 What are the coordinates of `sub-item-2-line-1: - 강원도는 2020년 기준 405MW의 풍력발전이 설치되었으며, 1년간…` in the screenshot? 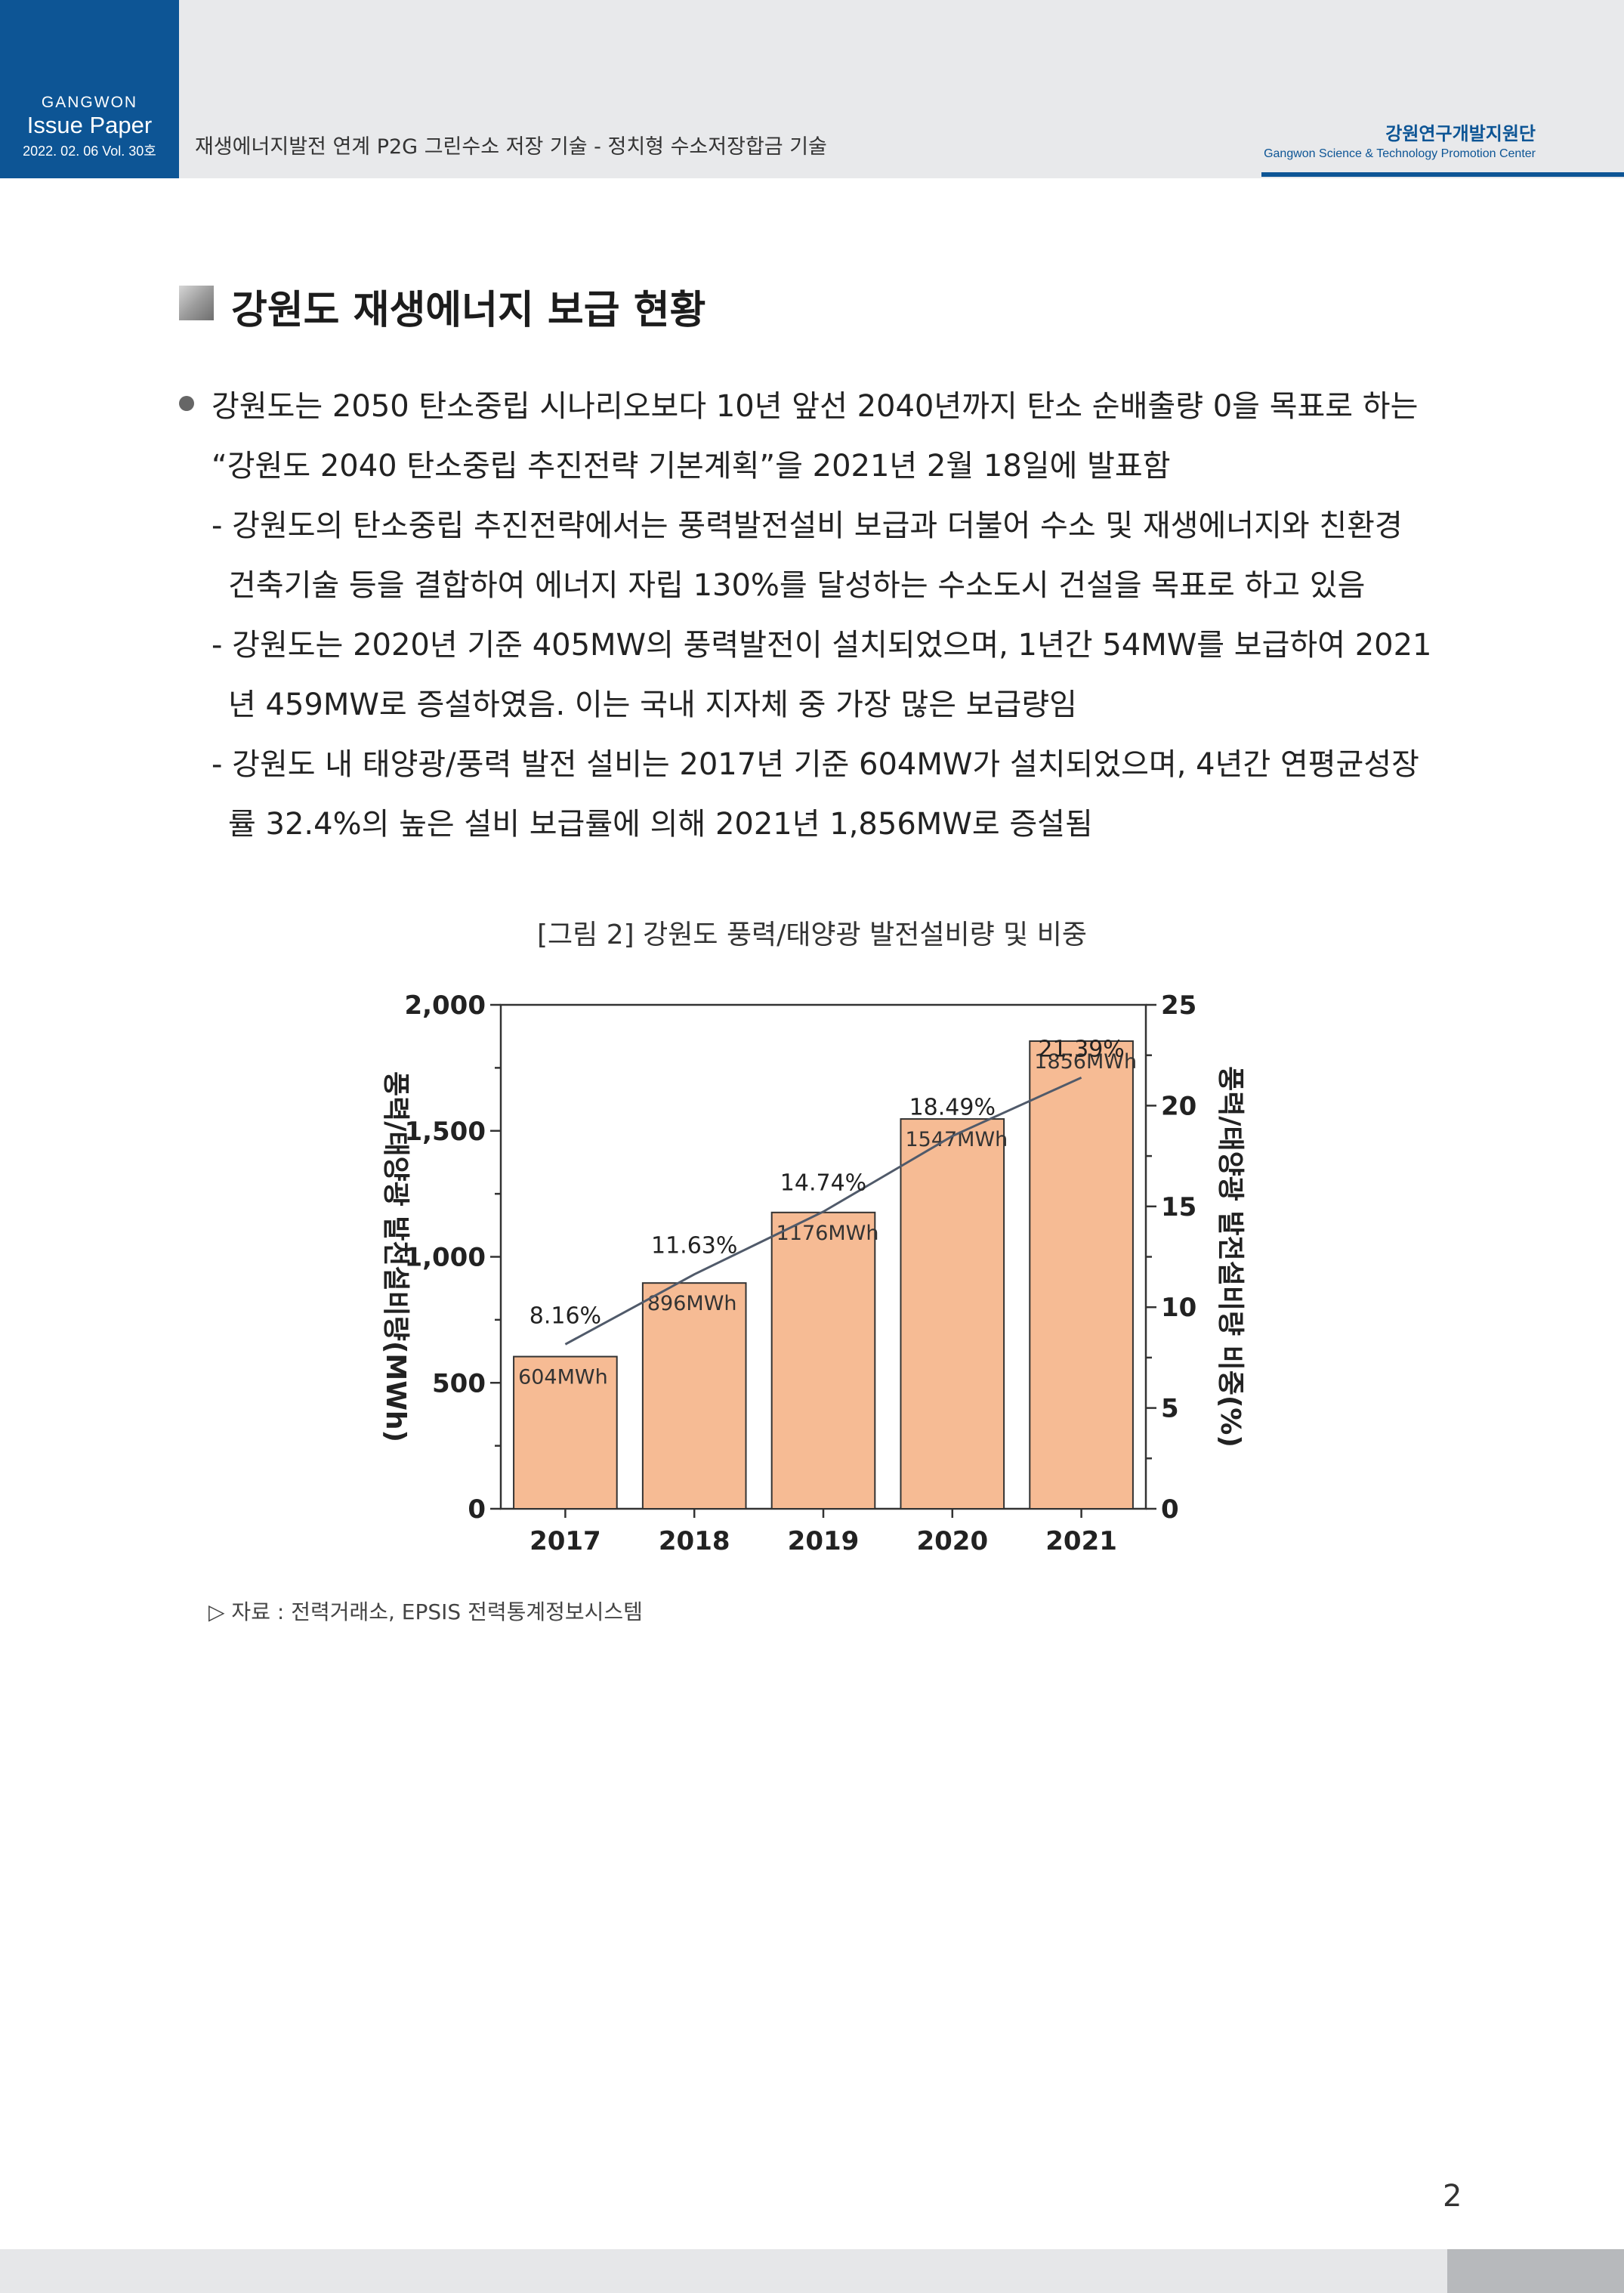 It's located at (822, 645).